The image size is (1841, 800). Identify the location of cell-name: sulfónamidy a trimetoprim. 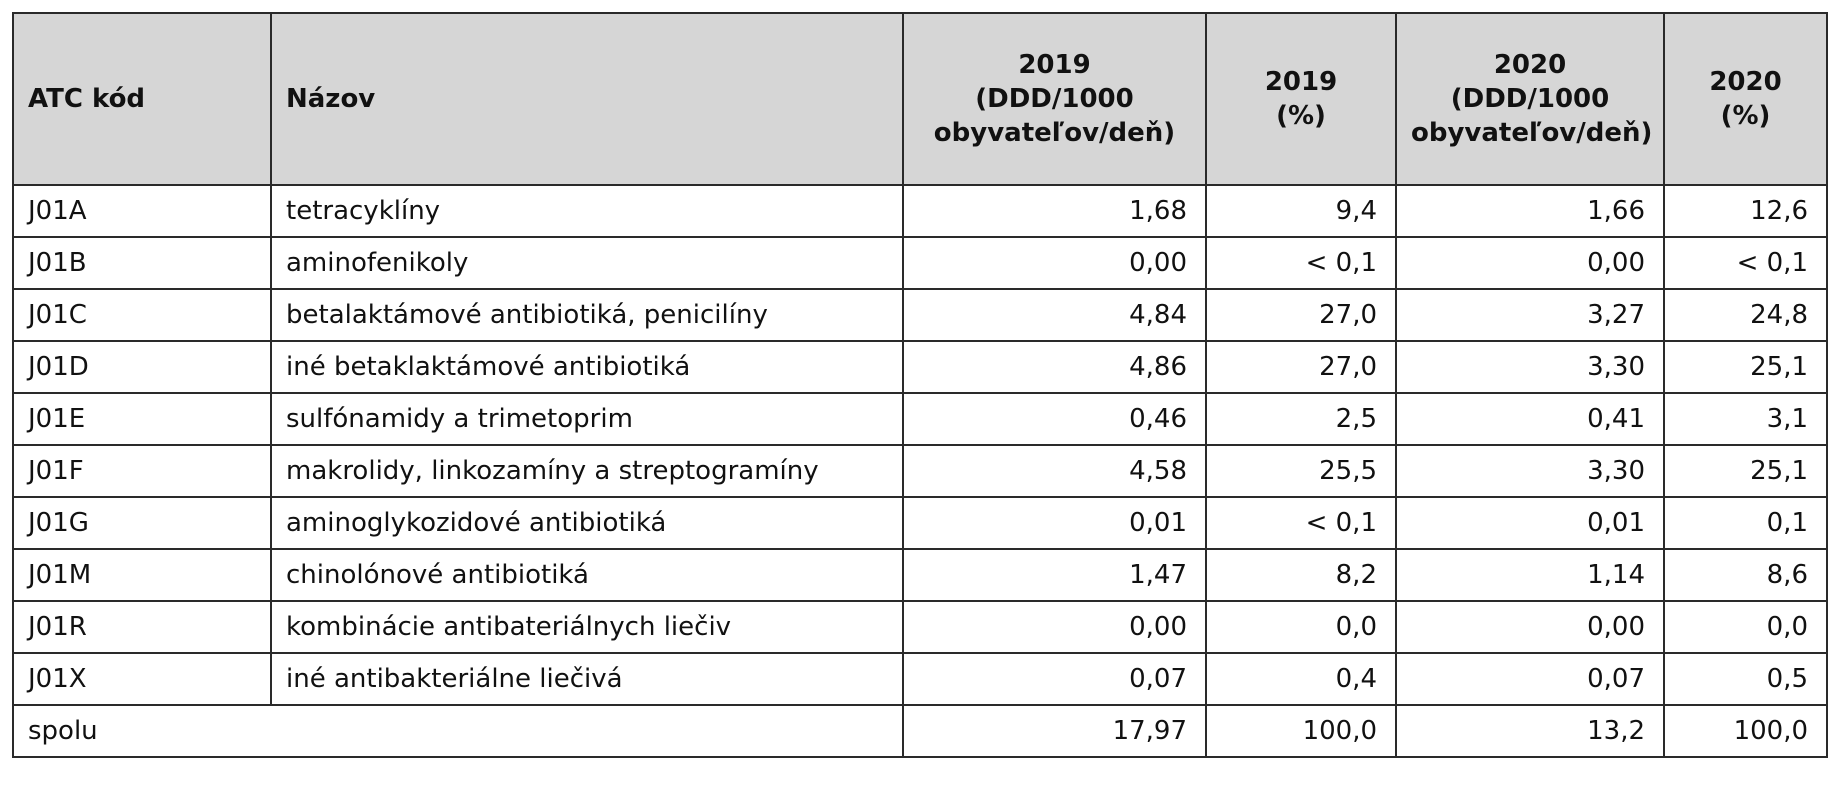
(587, 419).